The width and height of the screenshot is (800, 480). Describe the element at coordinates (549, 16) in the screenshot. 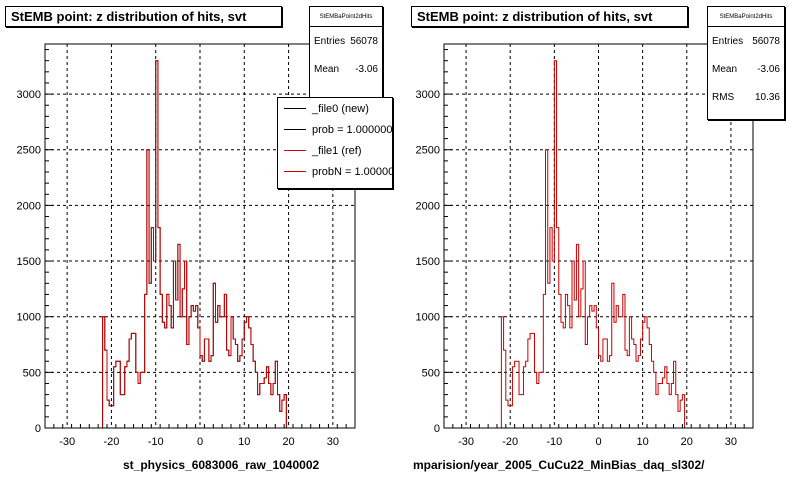

I see `right-plot-title: StEMB point: z distribution of hits, svt` at that location.